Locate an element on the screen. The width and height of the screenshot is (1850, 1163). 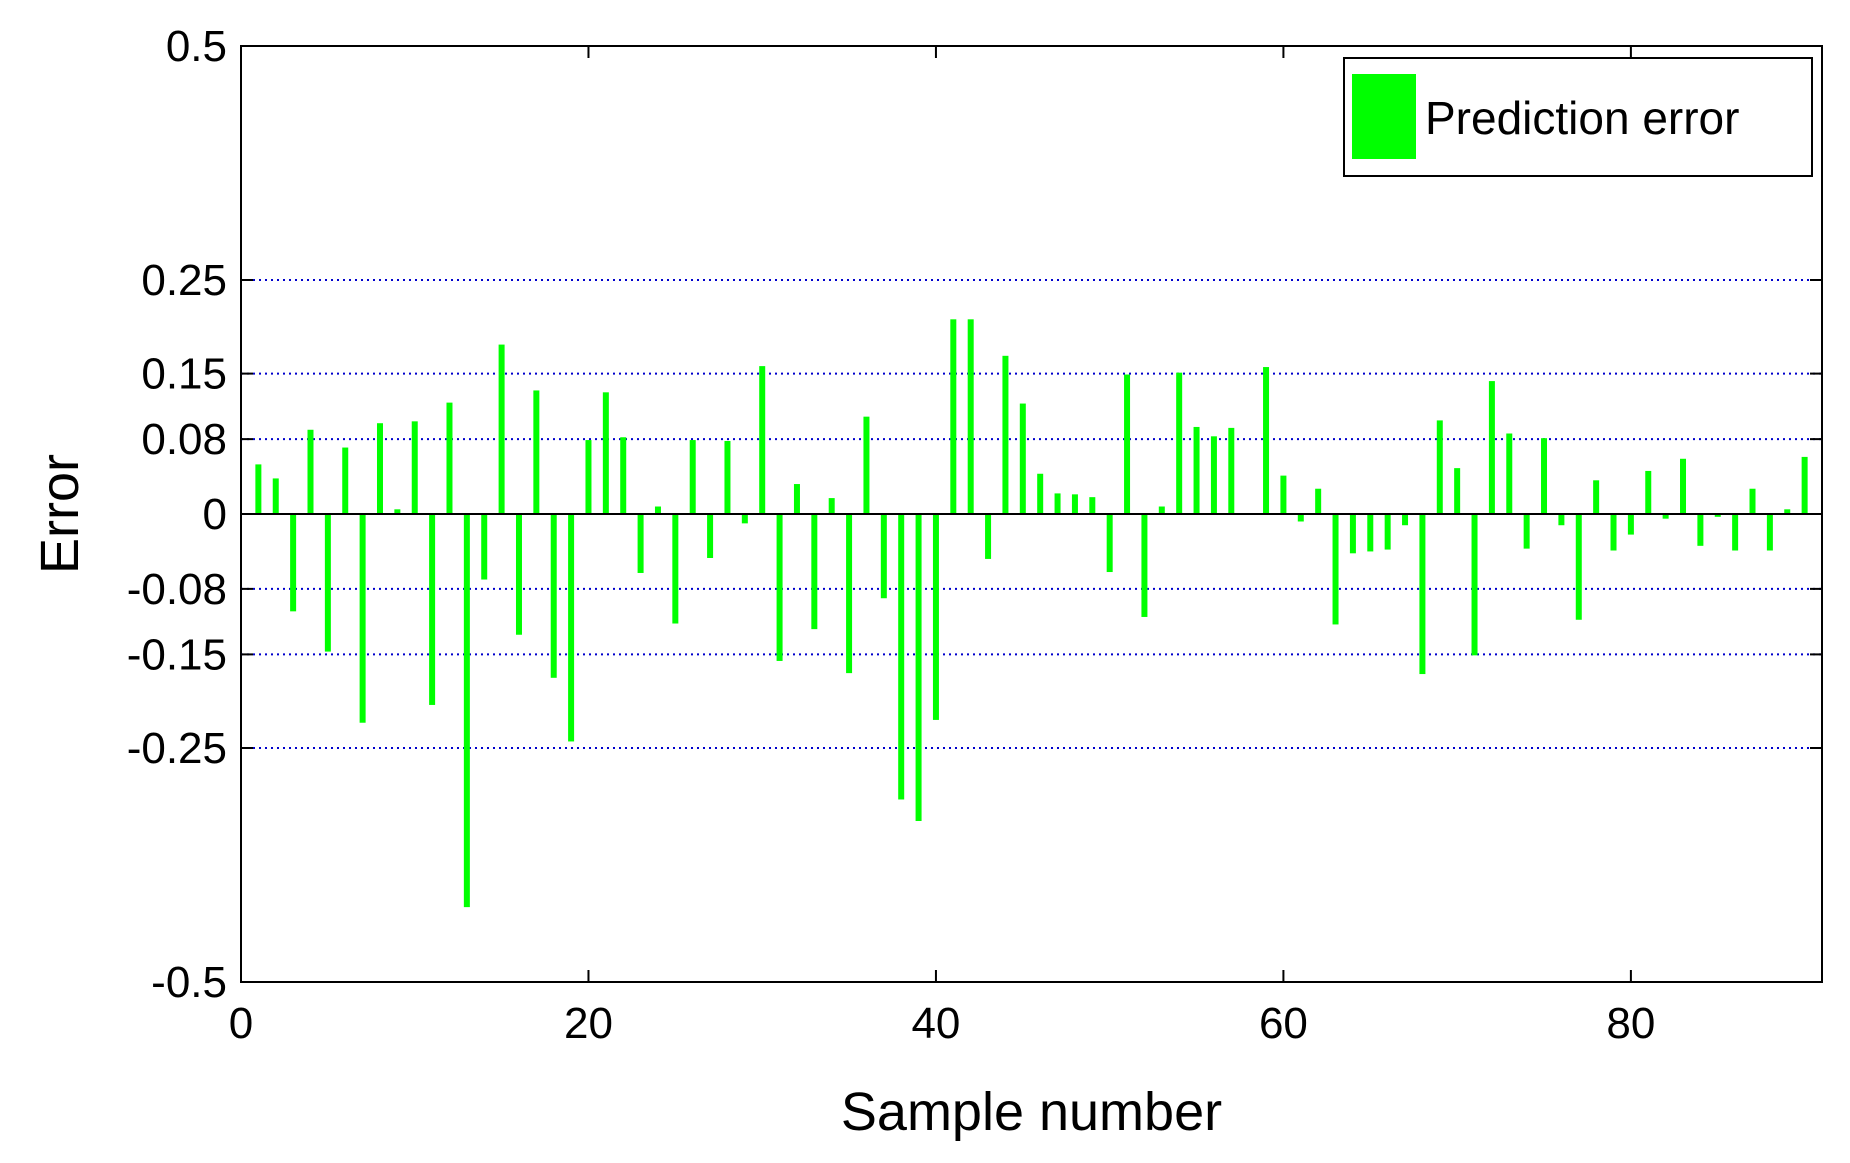
y-tick-label: 0.25 is located at coordinates (184, 280).